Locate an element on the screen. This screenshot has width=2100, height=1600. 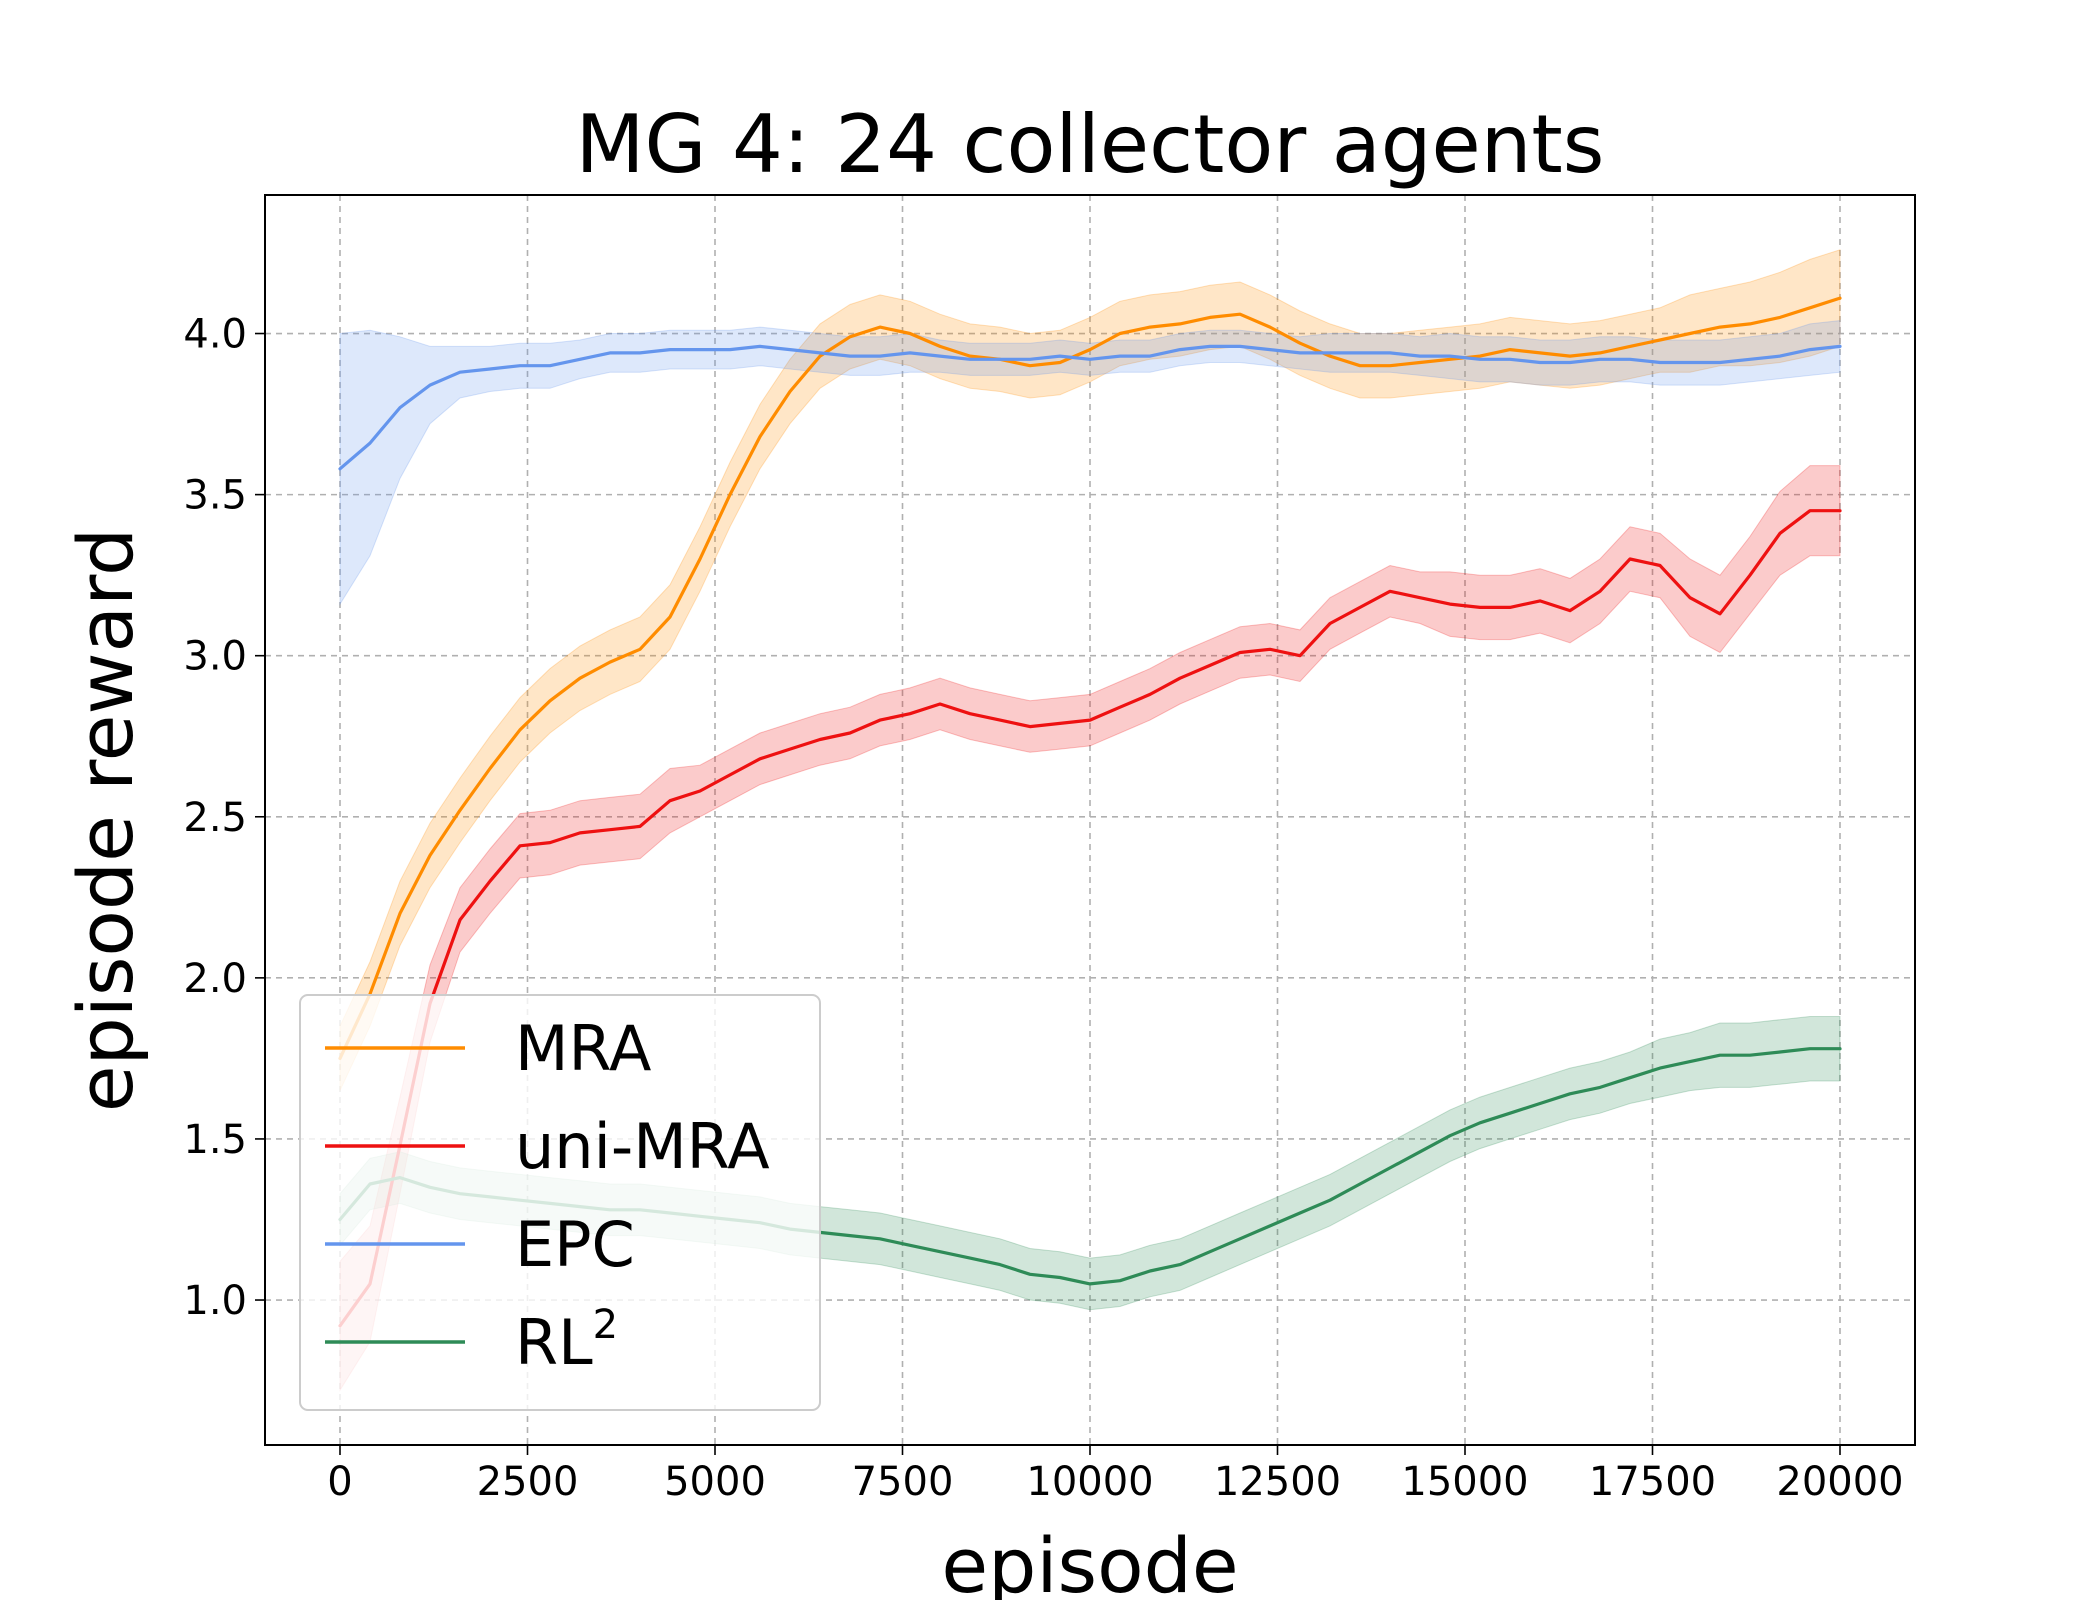
legend: MRA uni-MRA EPC RL2 is located at coordinates (560, 1202).